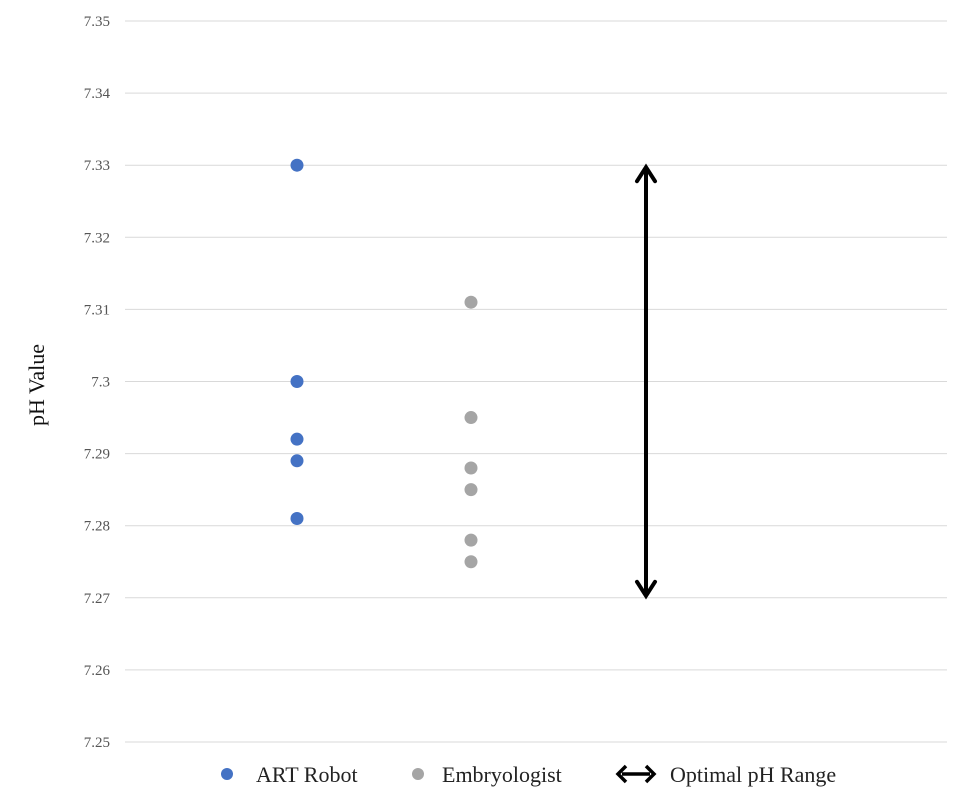  I want to click on y-tick-label: 7.3, so click(100, 383).